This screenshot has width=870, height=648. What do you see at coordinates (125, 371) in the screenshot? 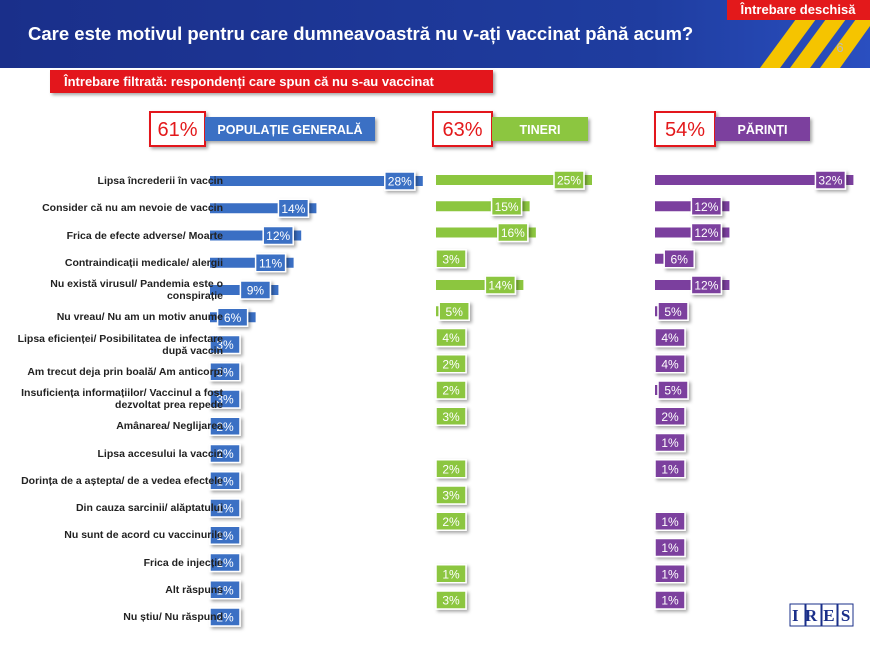
I see `category-label: Am trecut deja prin boală/ Am anticorpi` at bounding box center [125, 371].